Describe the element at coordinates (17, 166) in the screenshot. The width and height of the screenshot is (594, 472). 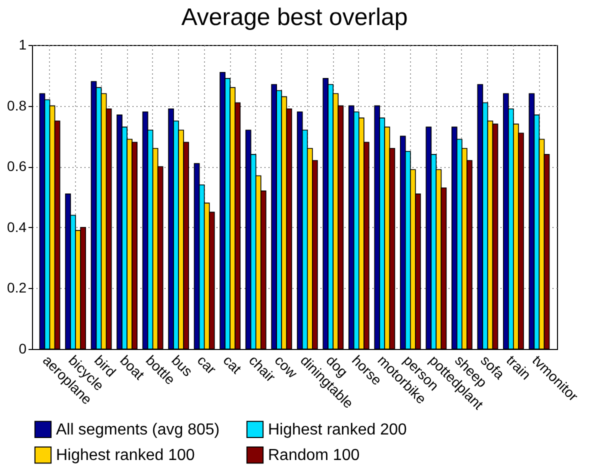
I see `y-tick-label: 0.6` at that location.